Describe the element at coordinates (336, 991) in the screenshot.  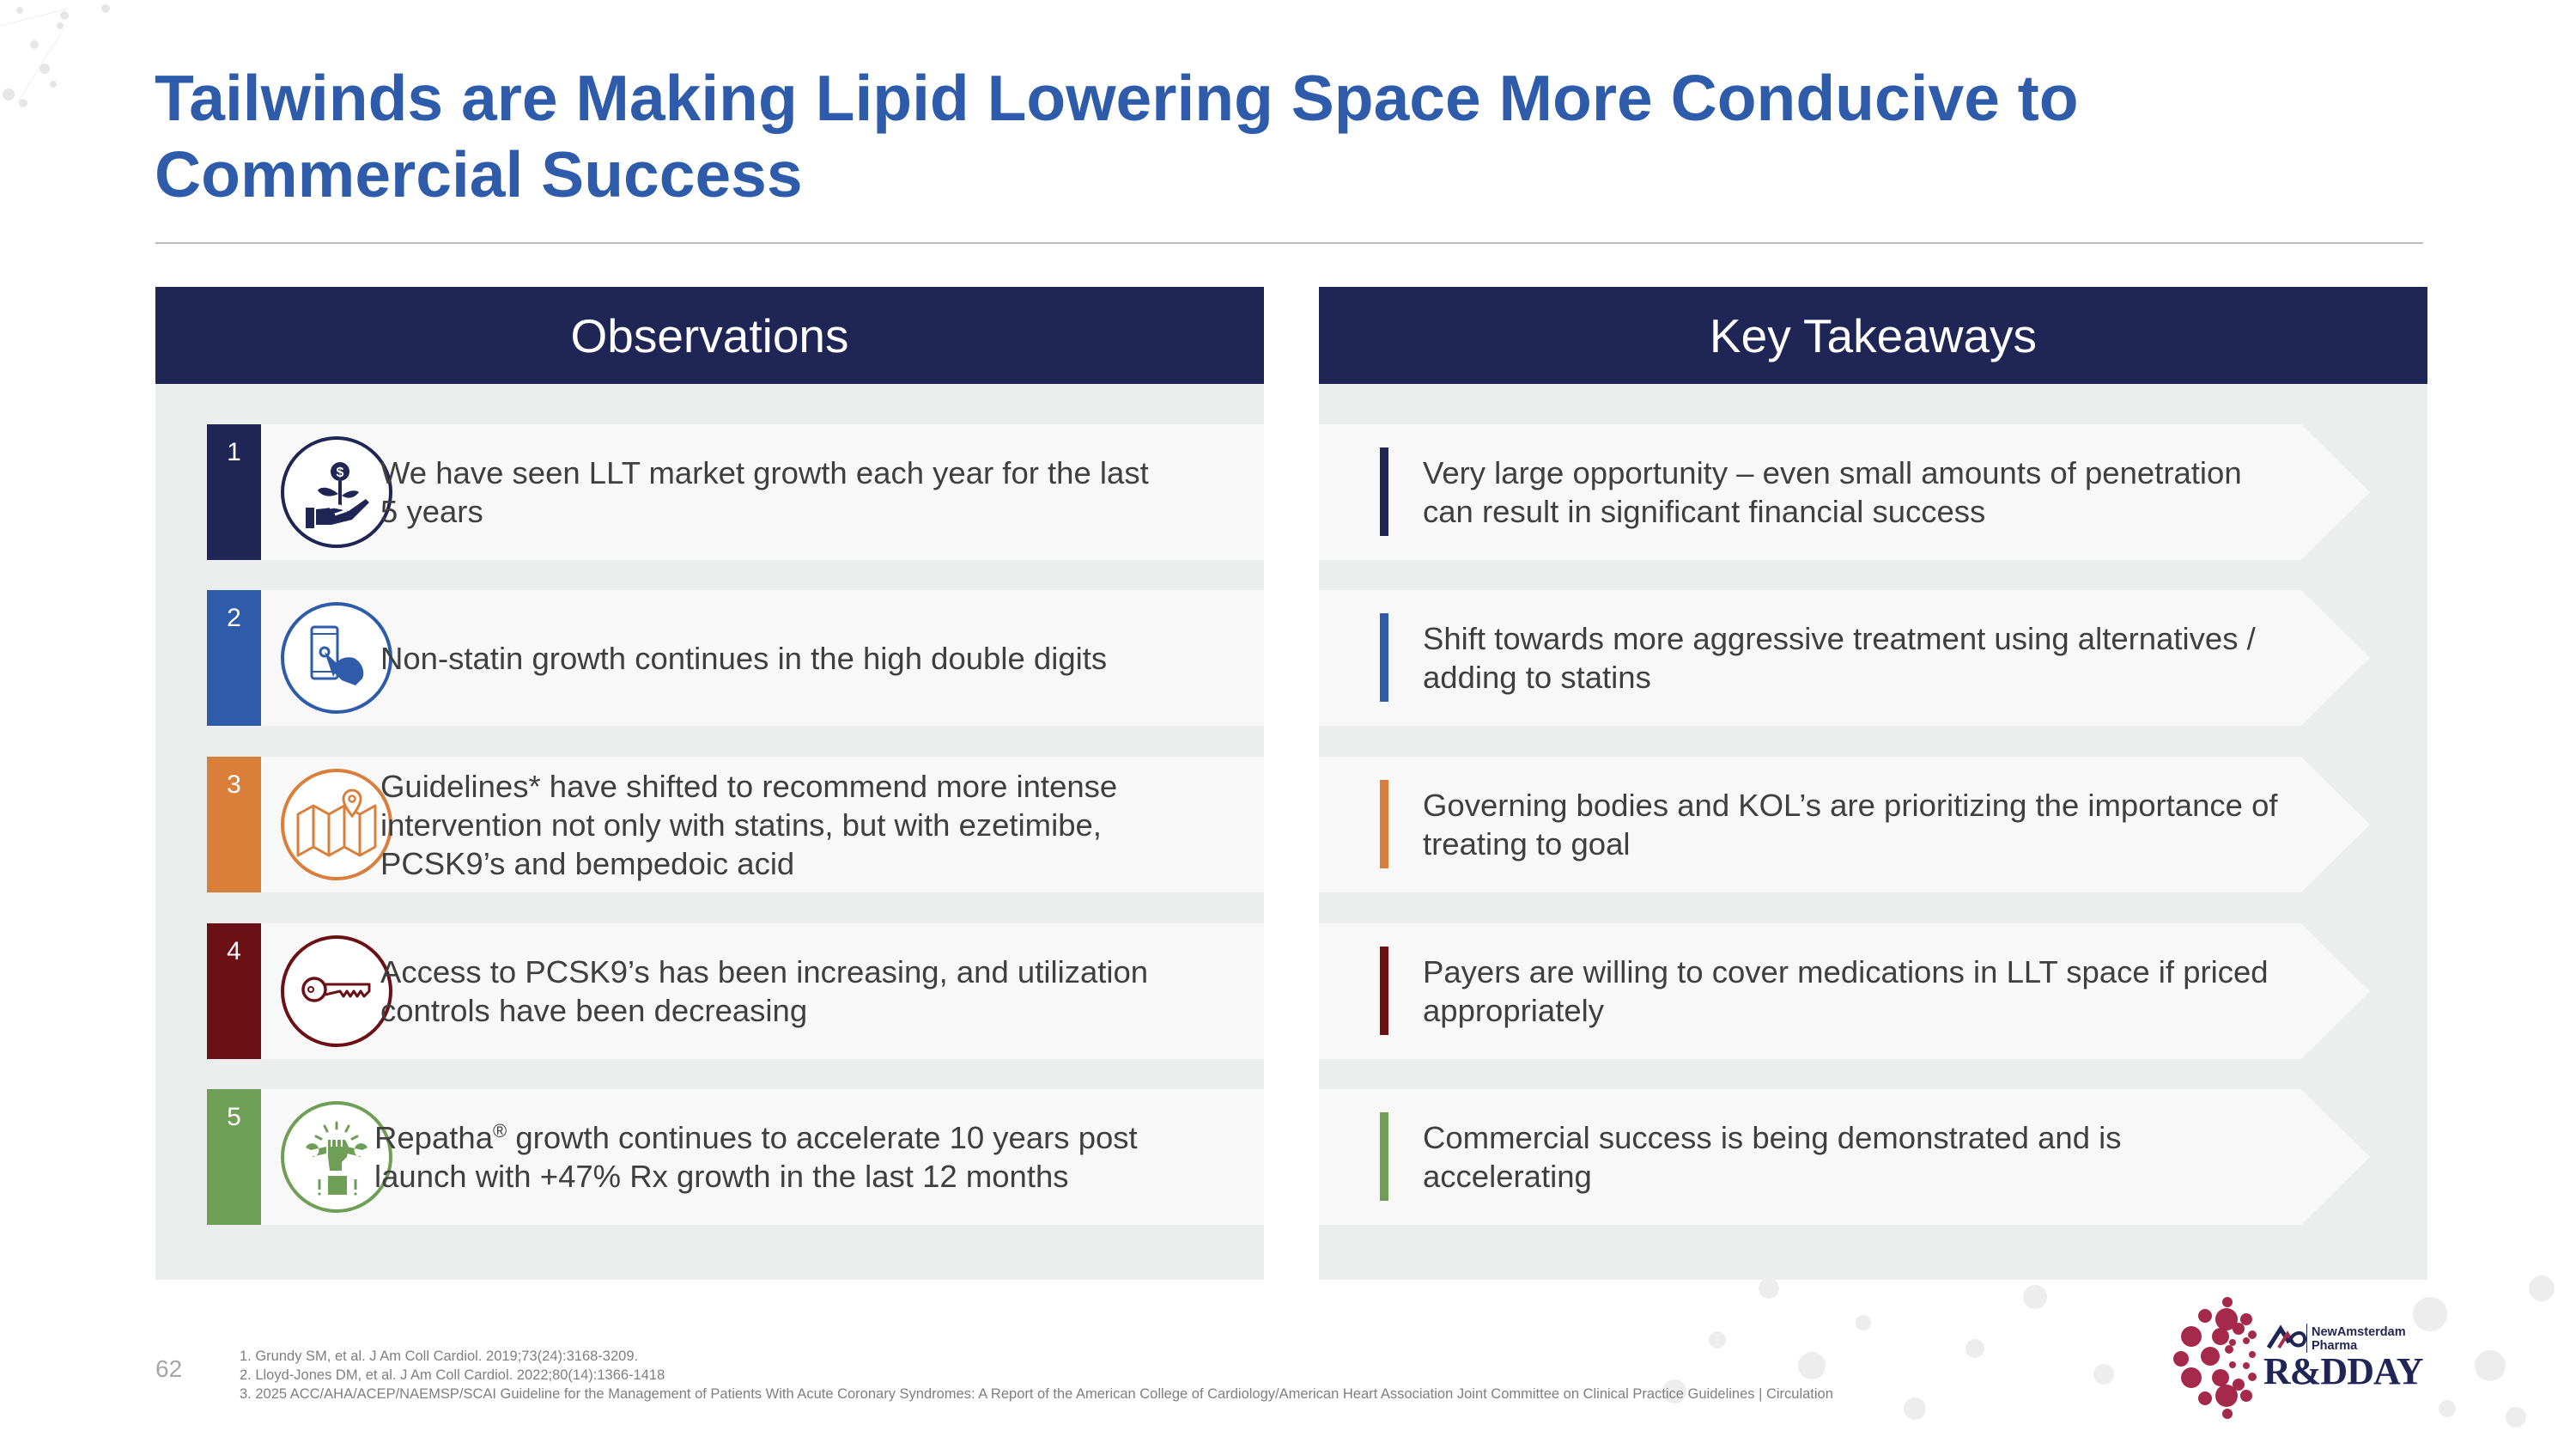
I see `key-icon` at that location.